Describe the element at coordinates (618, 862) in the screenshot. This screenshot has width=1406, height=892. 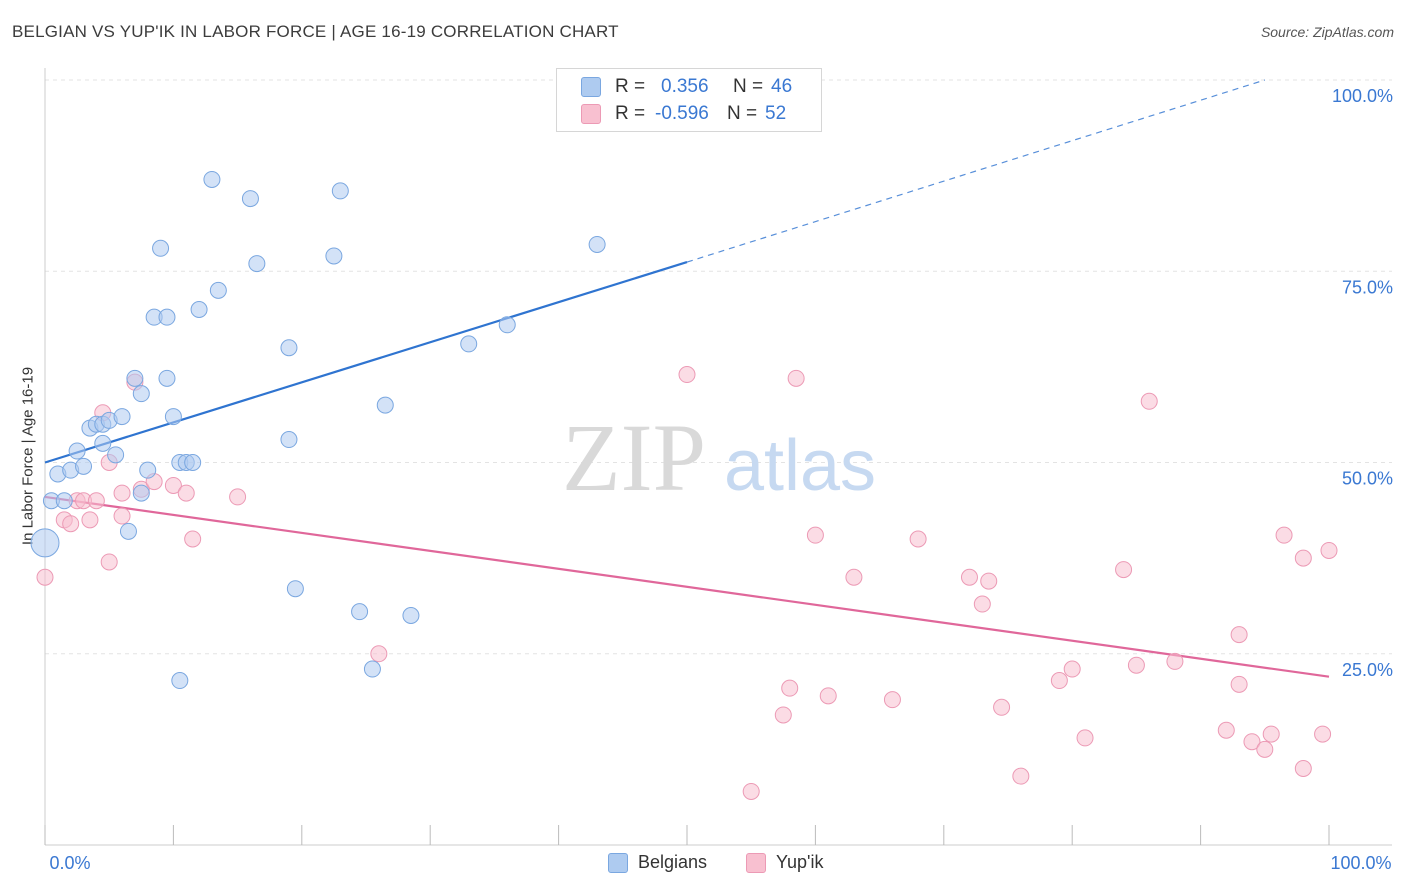
I see `series-swatch-belgians` at that location.